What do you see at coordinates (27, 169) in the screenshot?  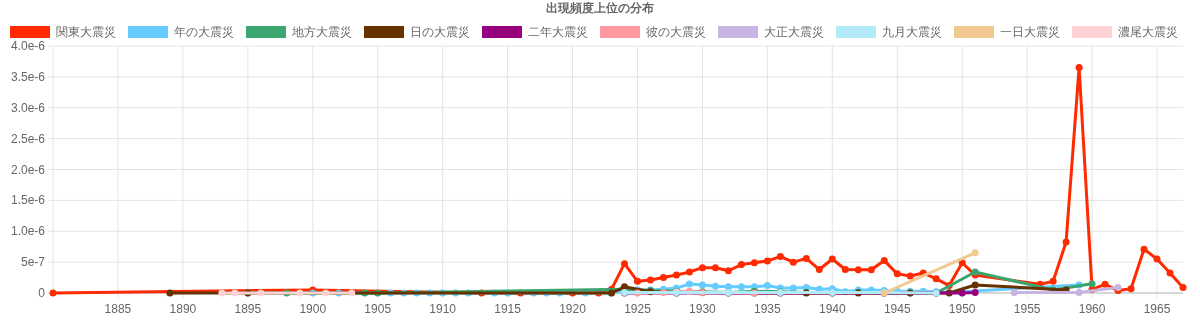 I see `y-tick: 2.0e-6` at bounding box center [27, 169].